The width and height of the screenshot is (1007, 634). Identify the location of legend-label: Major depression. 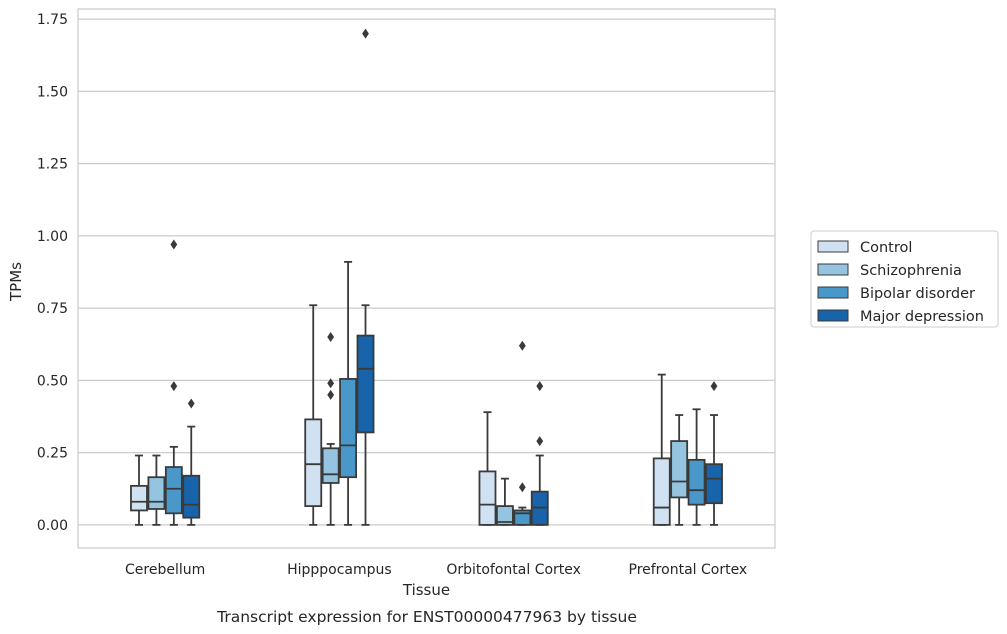
(922, 317).